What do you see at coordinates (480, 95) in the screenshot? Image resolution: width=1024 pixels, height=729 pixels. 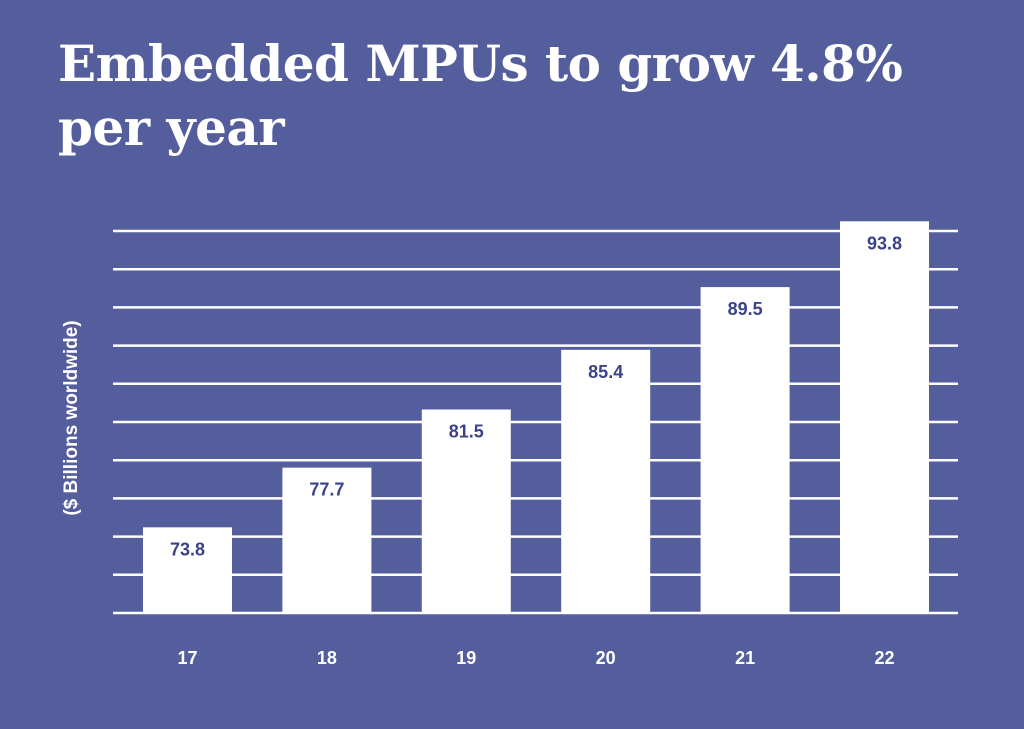 I see `chart-title: Embedded MPUs to grow 4.8% per year` at bounding box center [480, 95].